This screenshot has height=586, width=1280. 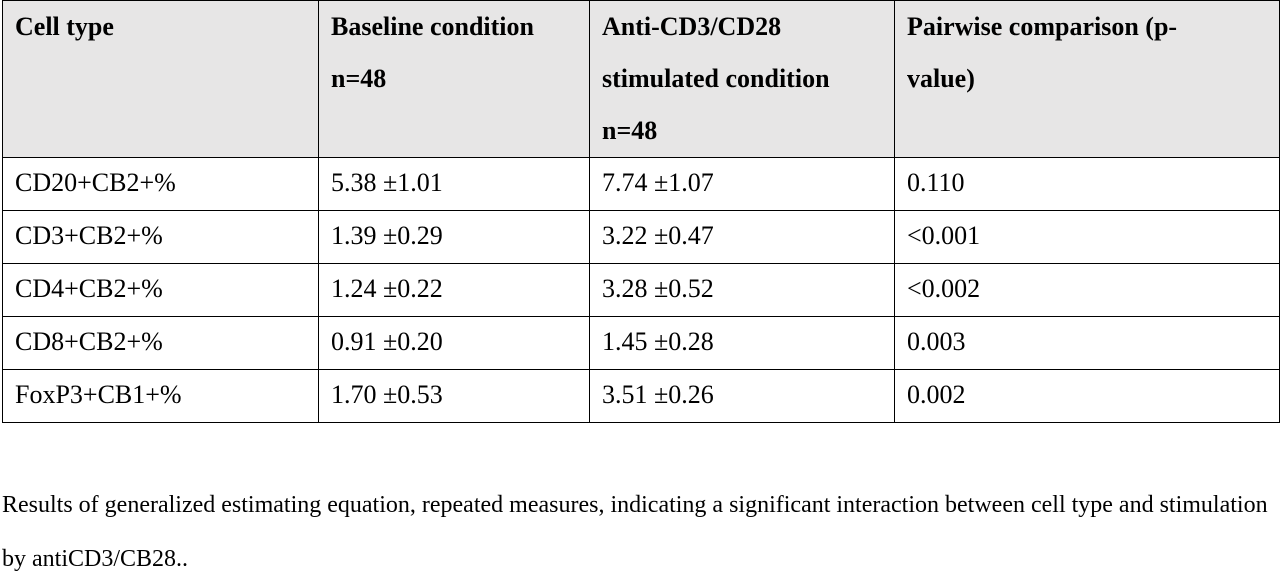 I want to click on header-line: Baseline condition, so click(x=432, y=26).